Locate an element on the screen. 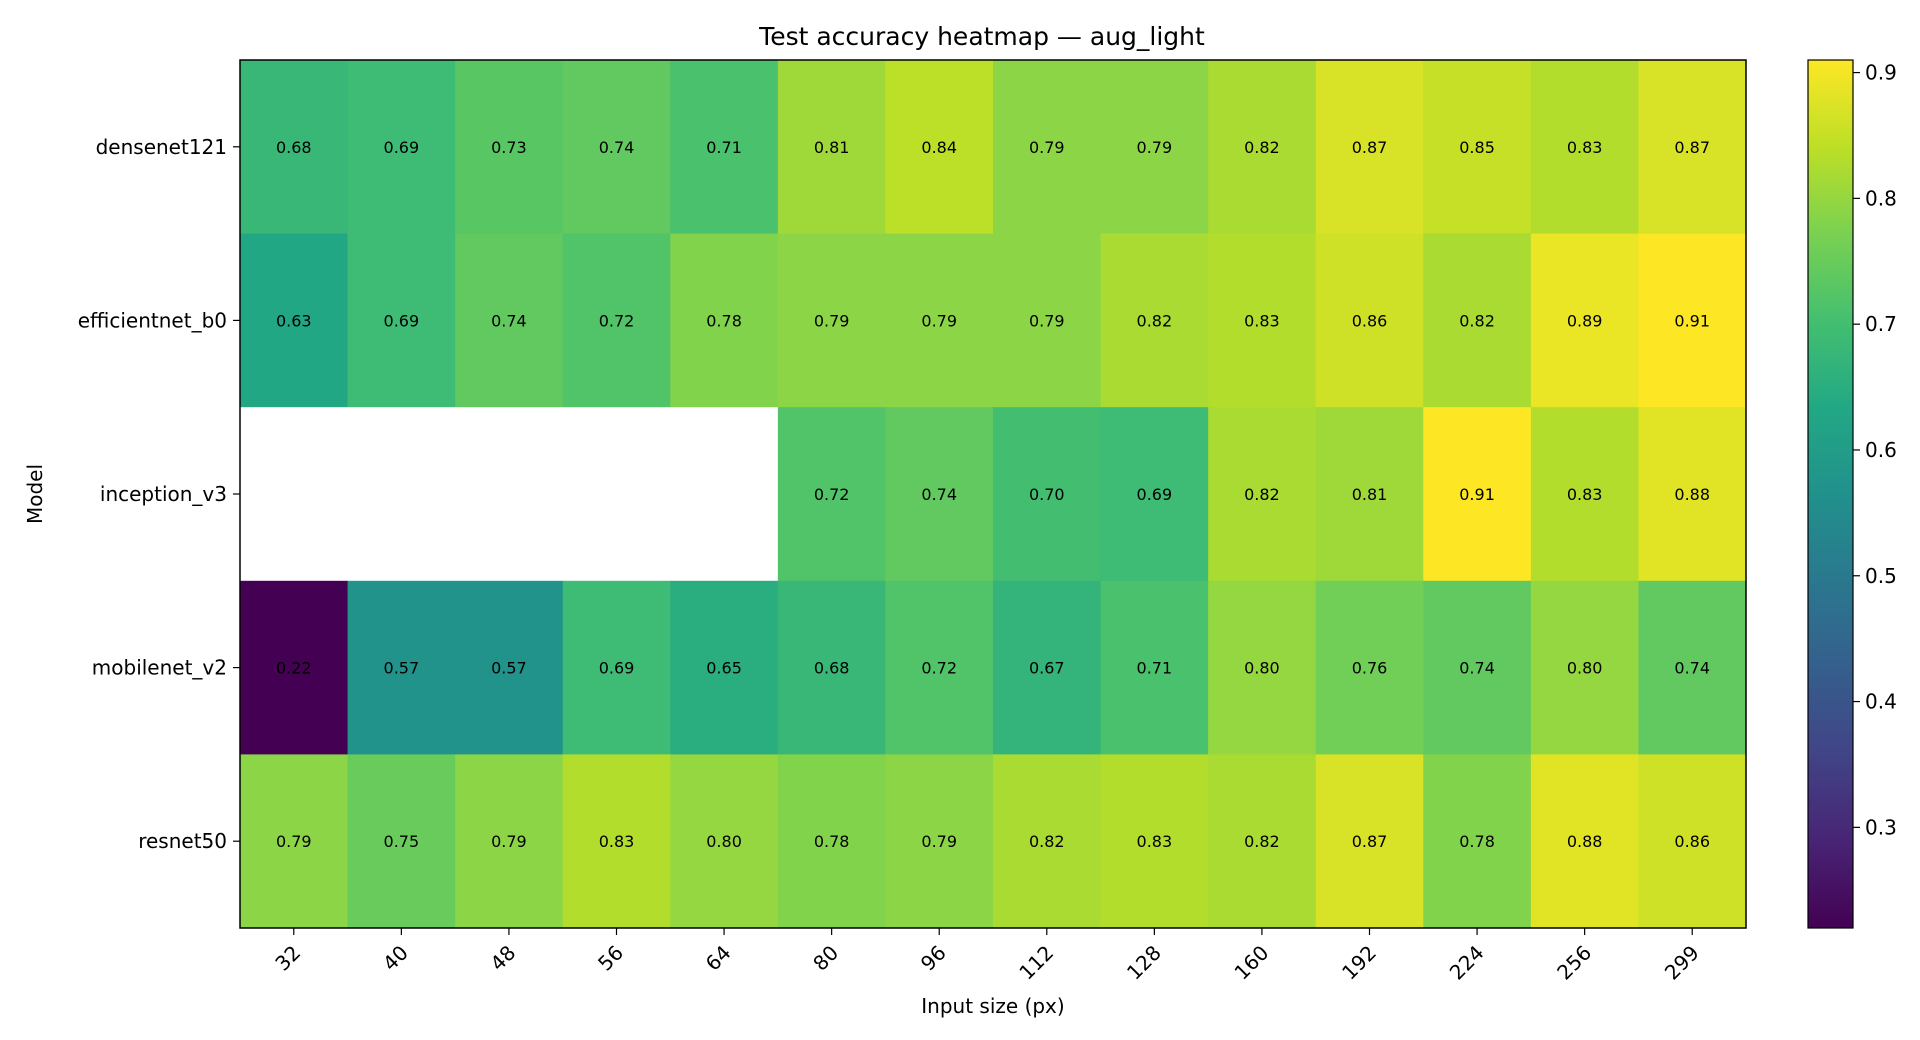 The height and width of the screenshot is (1040, 1920). cell-value-label: 0.63 is located at coordinates (294, 320).